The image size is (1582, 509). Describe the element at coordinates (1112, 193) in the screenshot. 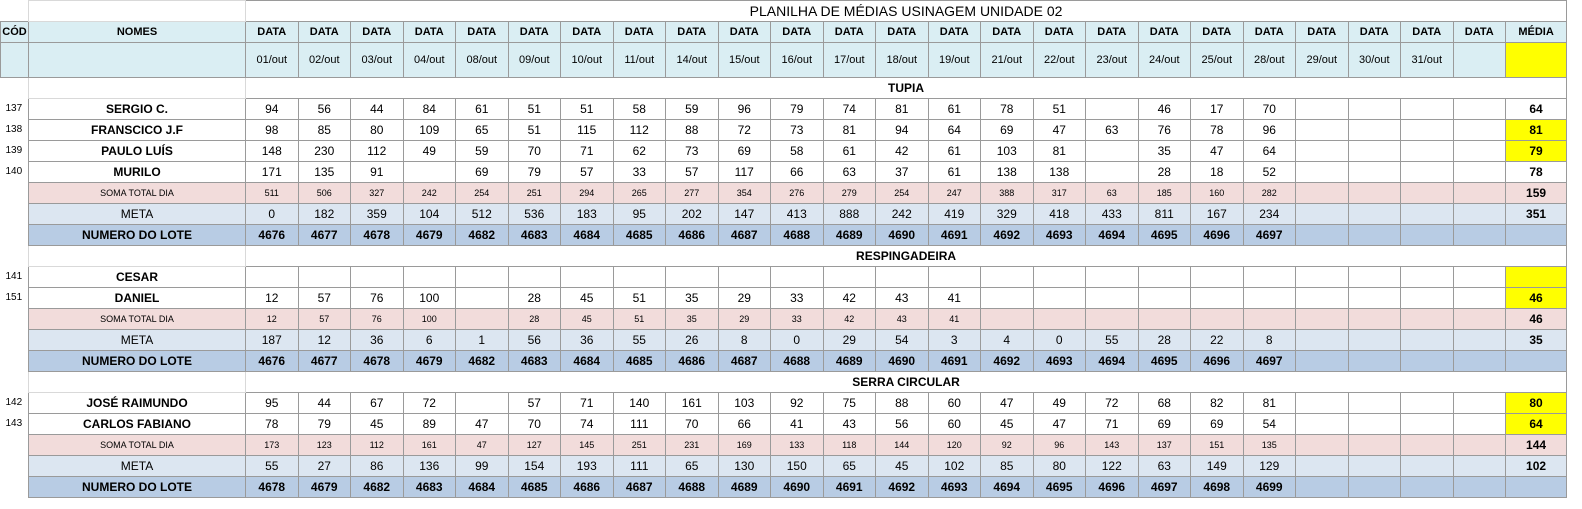

I see `value-cell: 63` at that location.